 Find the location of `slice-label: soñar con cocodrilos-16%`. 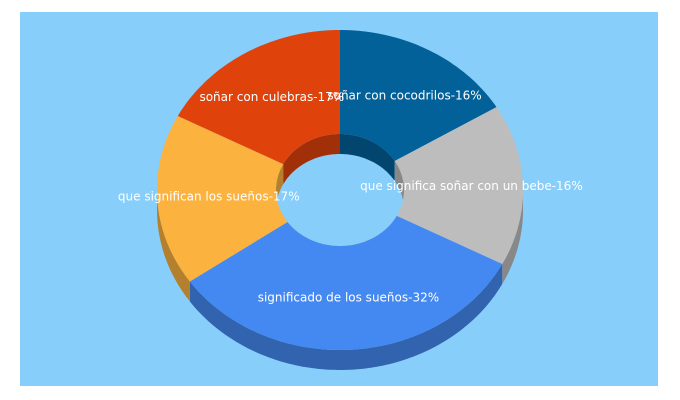

slice-label: soñar con cocodrilos-16% is located at coordinates (404, 95).